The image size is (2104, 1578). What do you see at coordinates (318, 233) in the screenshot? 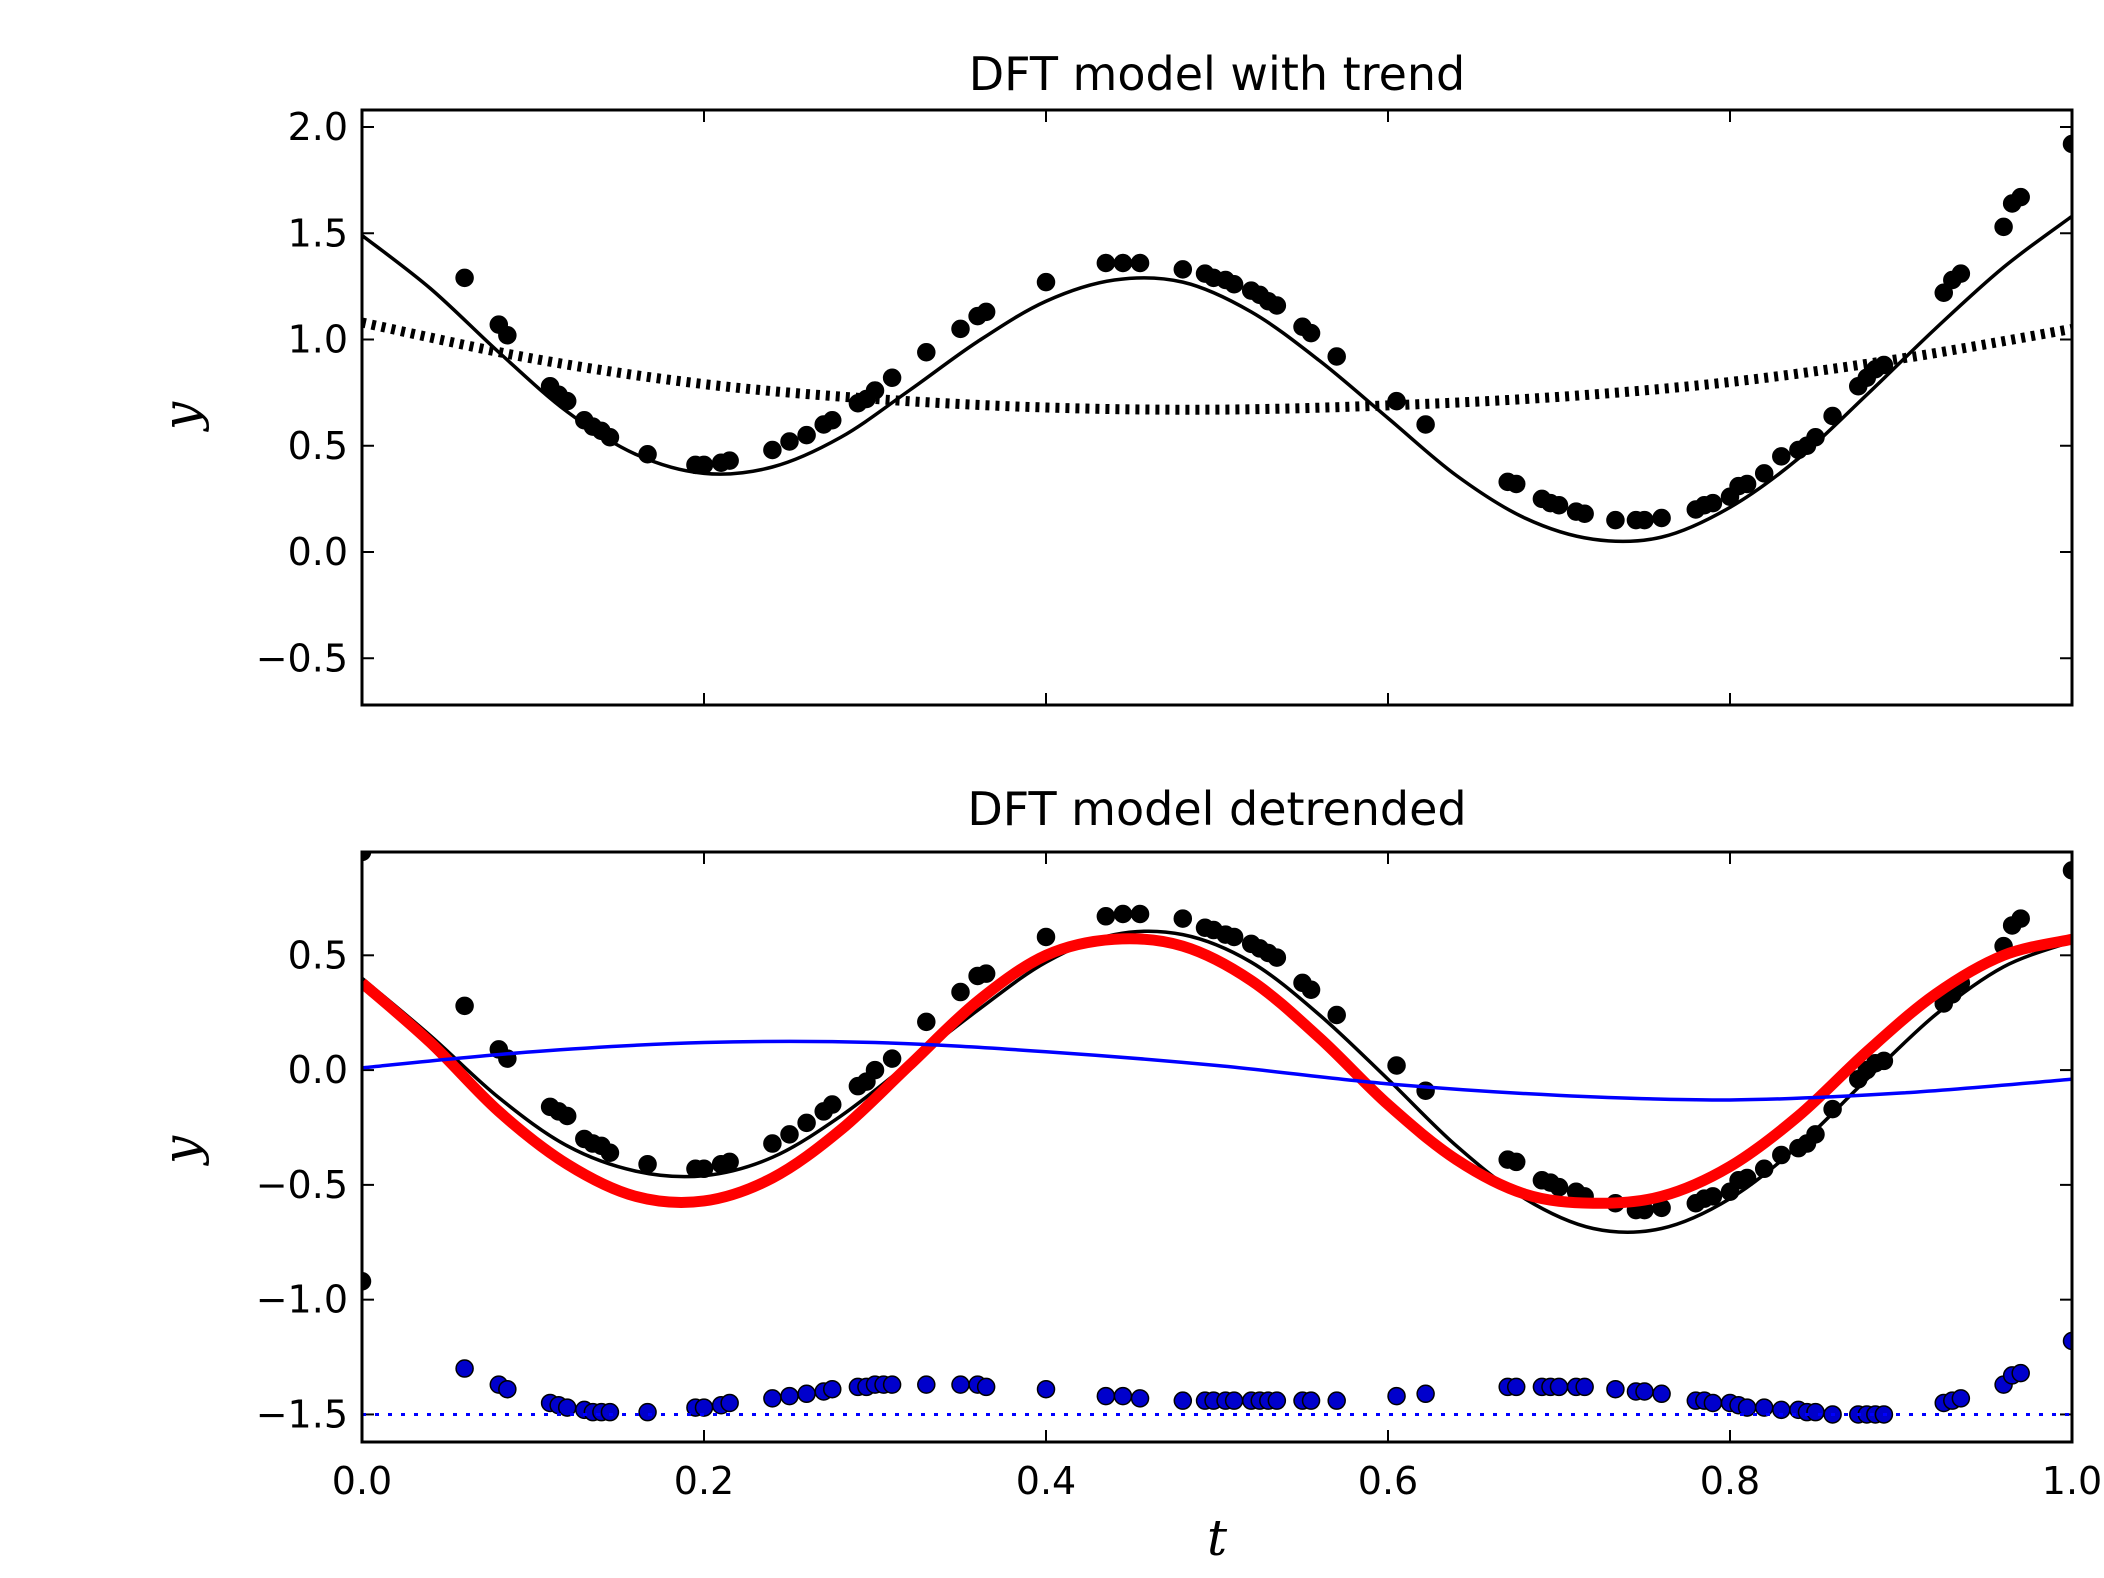
I see `y-tick-label: 1.5` at bounding box center [318, 233].